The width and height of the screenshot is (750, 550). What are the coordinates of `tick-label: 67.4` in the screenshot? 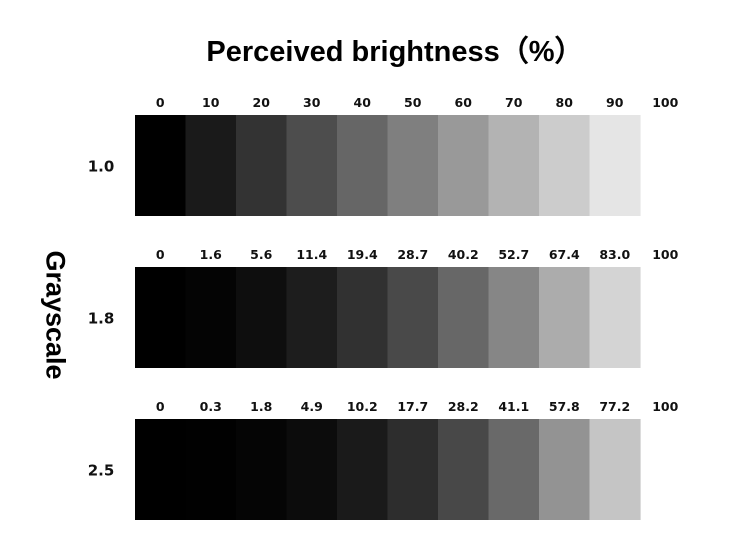 It's located at (564, 254).